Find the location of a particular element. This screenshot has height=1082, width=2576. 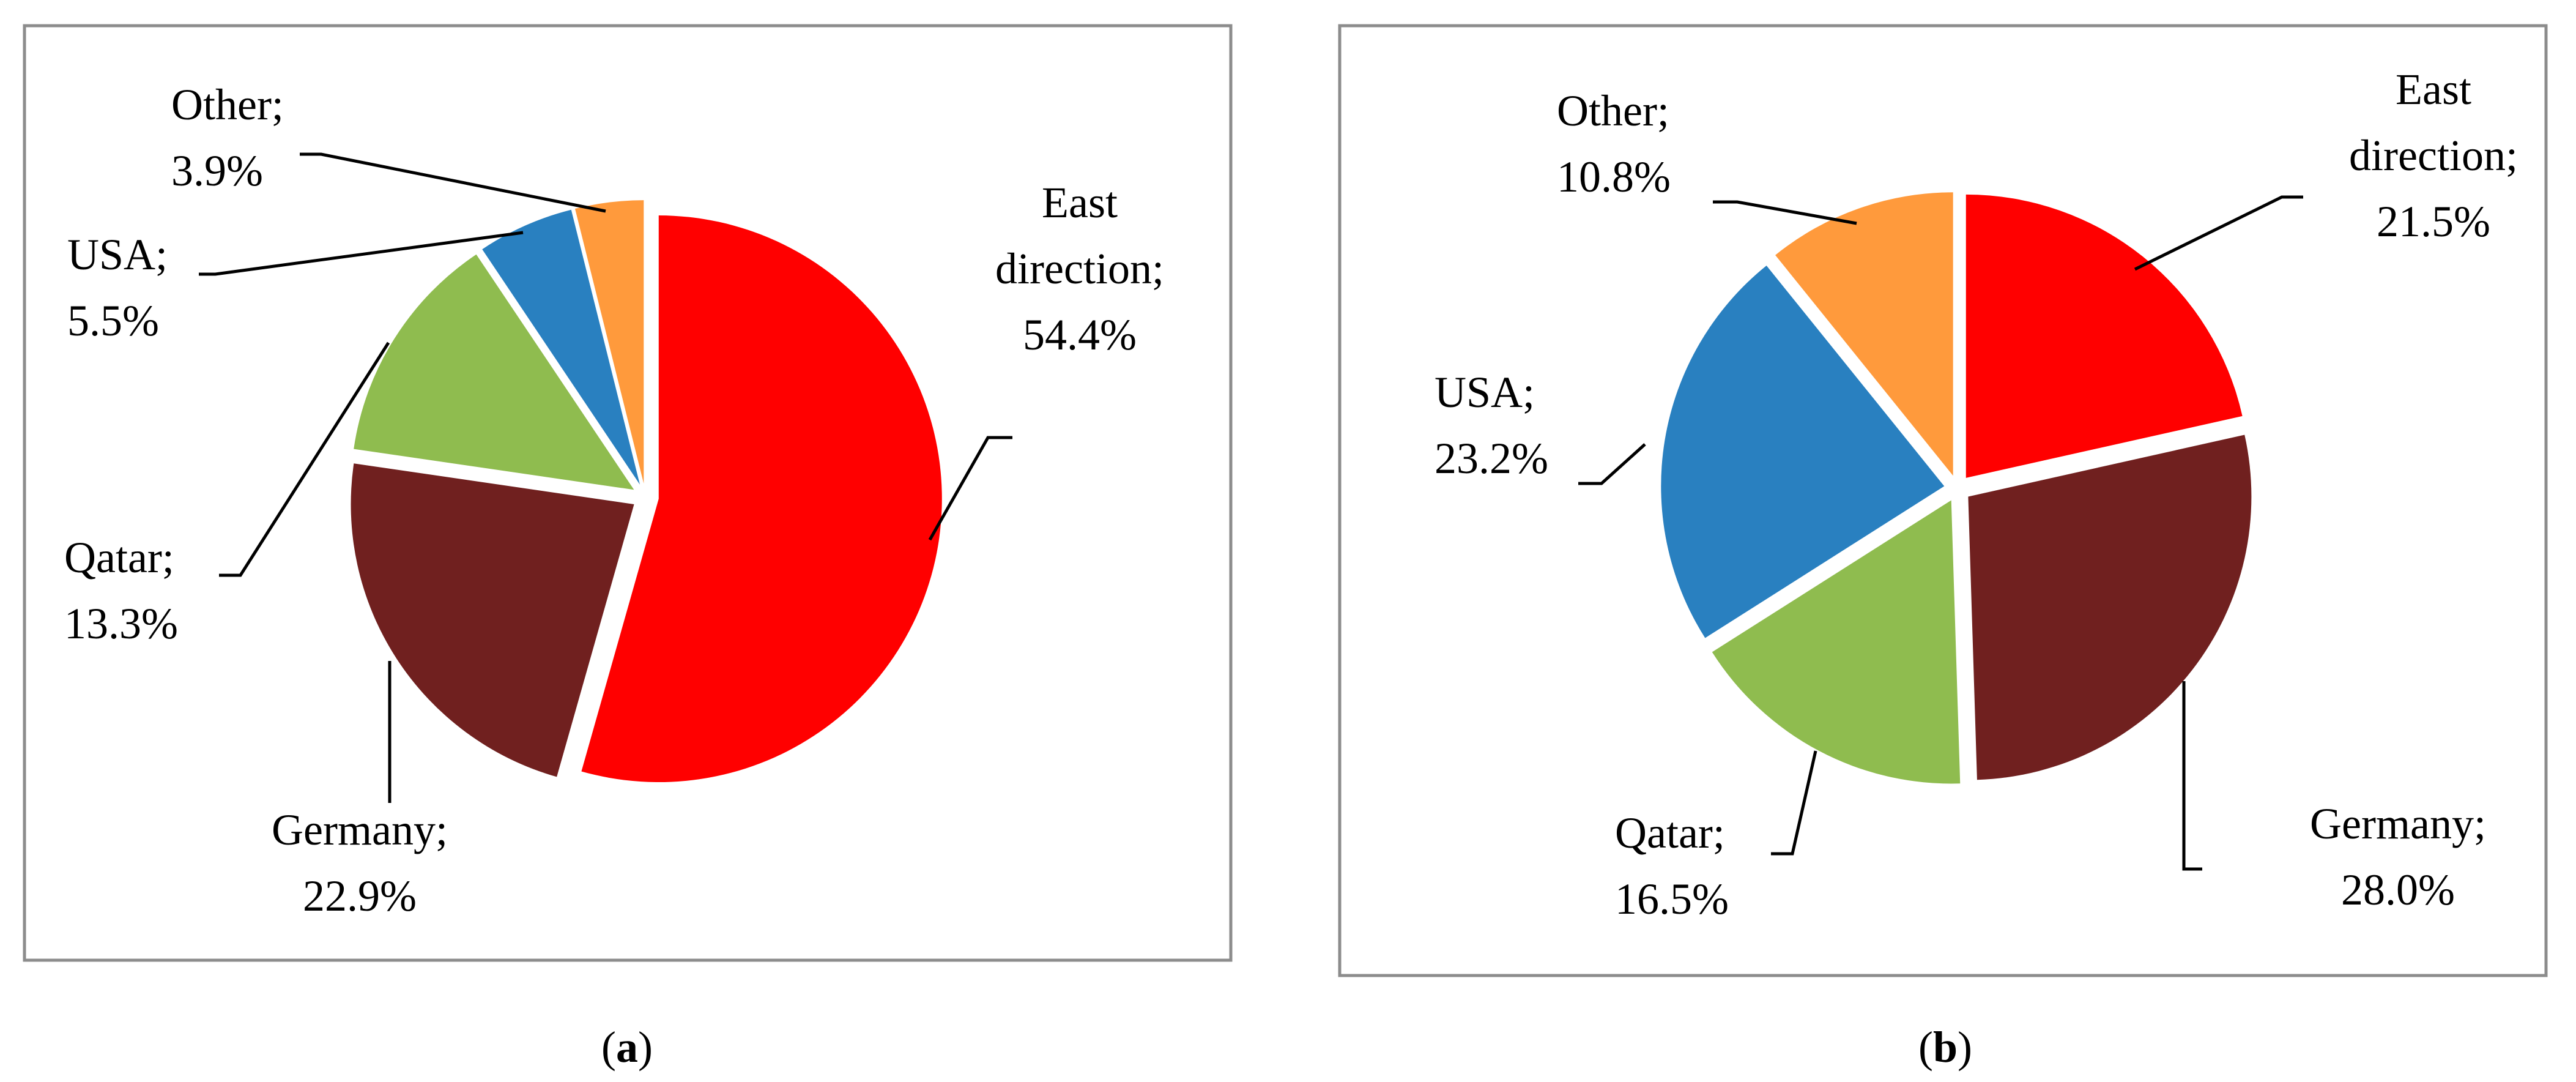

pie-a-label-qatar: Qatar; 13.3% is located at coordinates (121, 590).